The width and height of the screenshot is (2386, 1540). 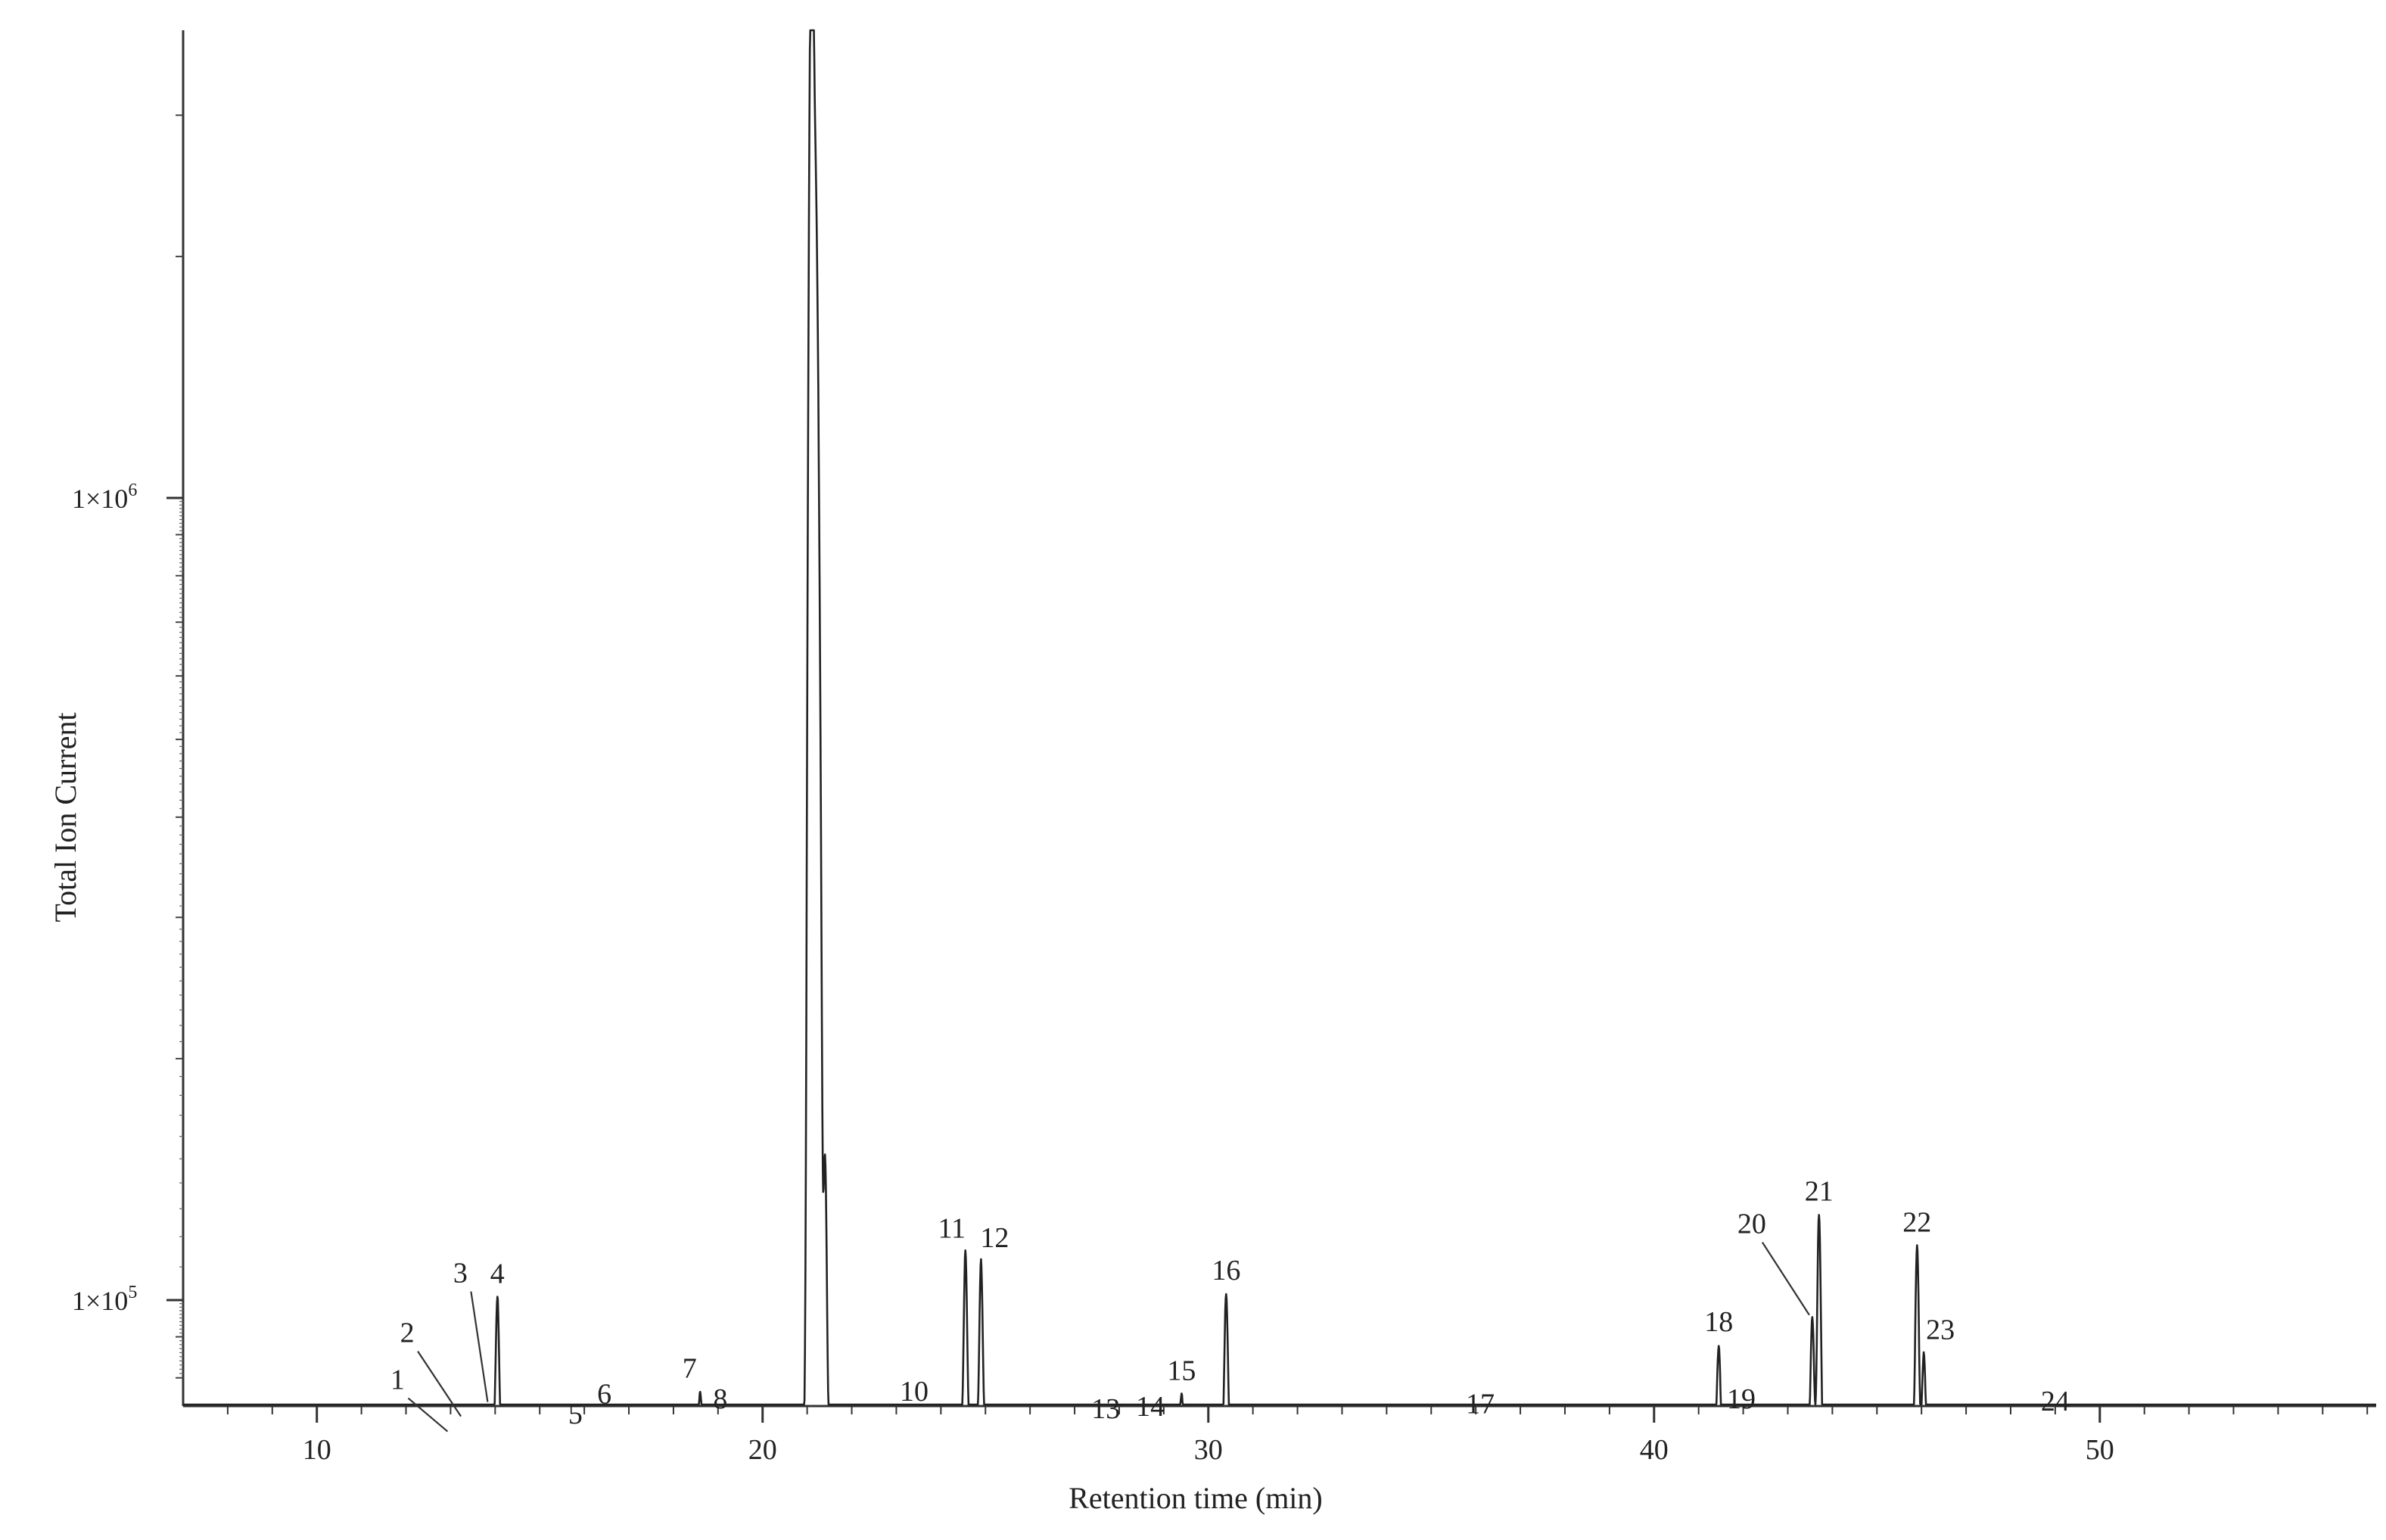 What do you see at coordinates (1820, 1191) in the screenshot?
I see `peak-label: 21` at bounding box center [1820, 1191].